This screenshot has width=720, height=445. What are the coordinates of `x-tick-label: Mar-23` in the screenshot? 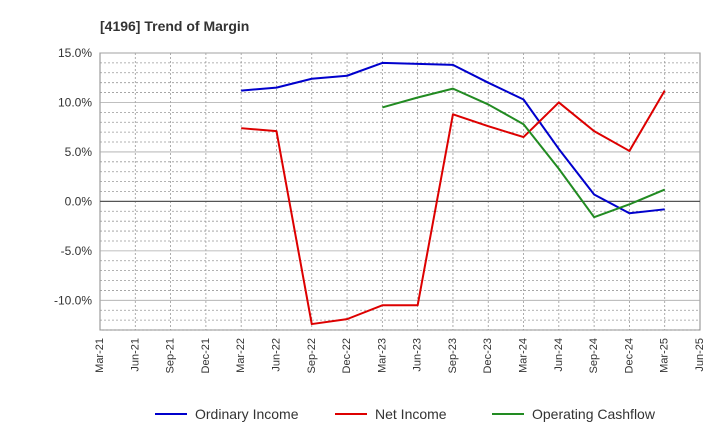 It's located at (382, 355).